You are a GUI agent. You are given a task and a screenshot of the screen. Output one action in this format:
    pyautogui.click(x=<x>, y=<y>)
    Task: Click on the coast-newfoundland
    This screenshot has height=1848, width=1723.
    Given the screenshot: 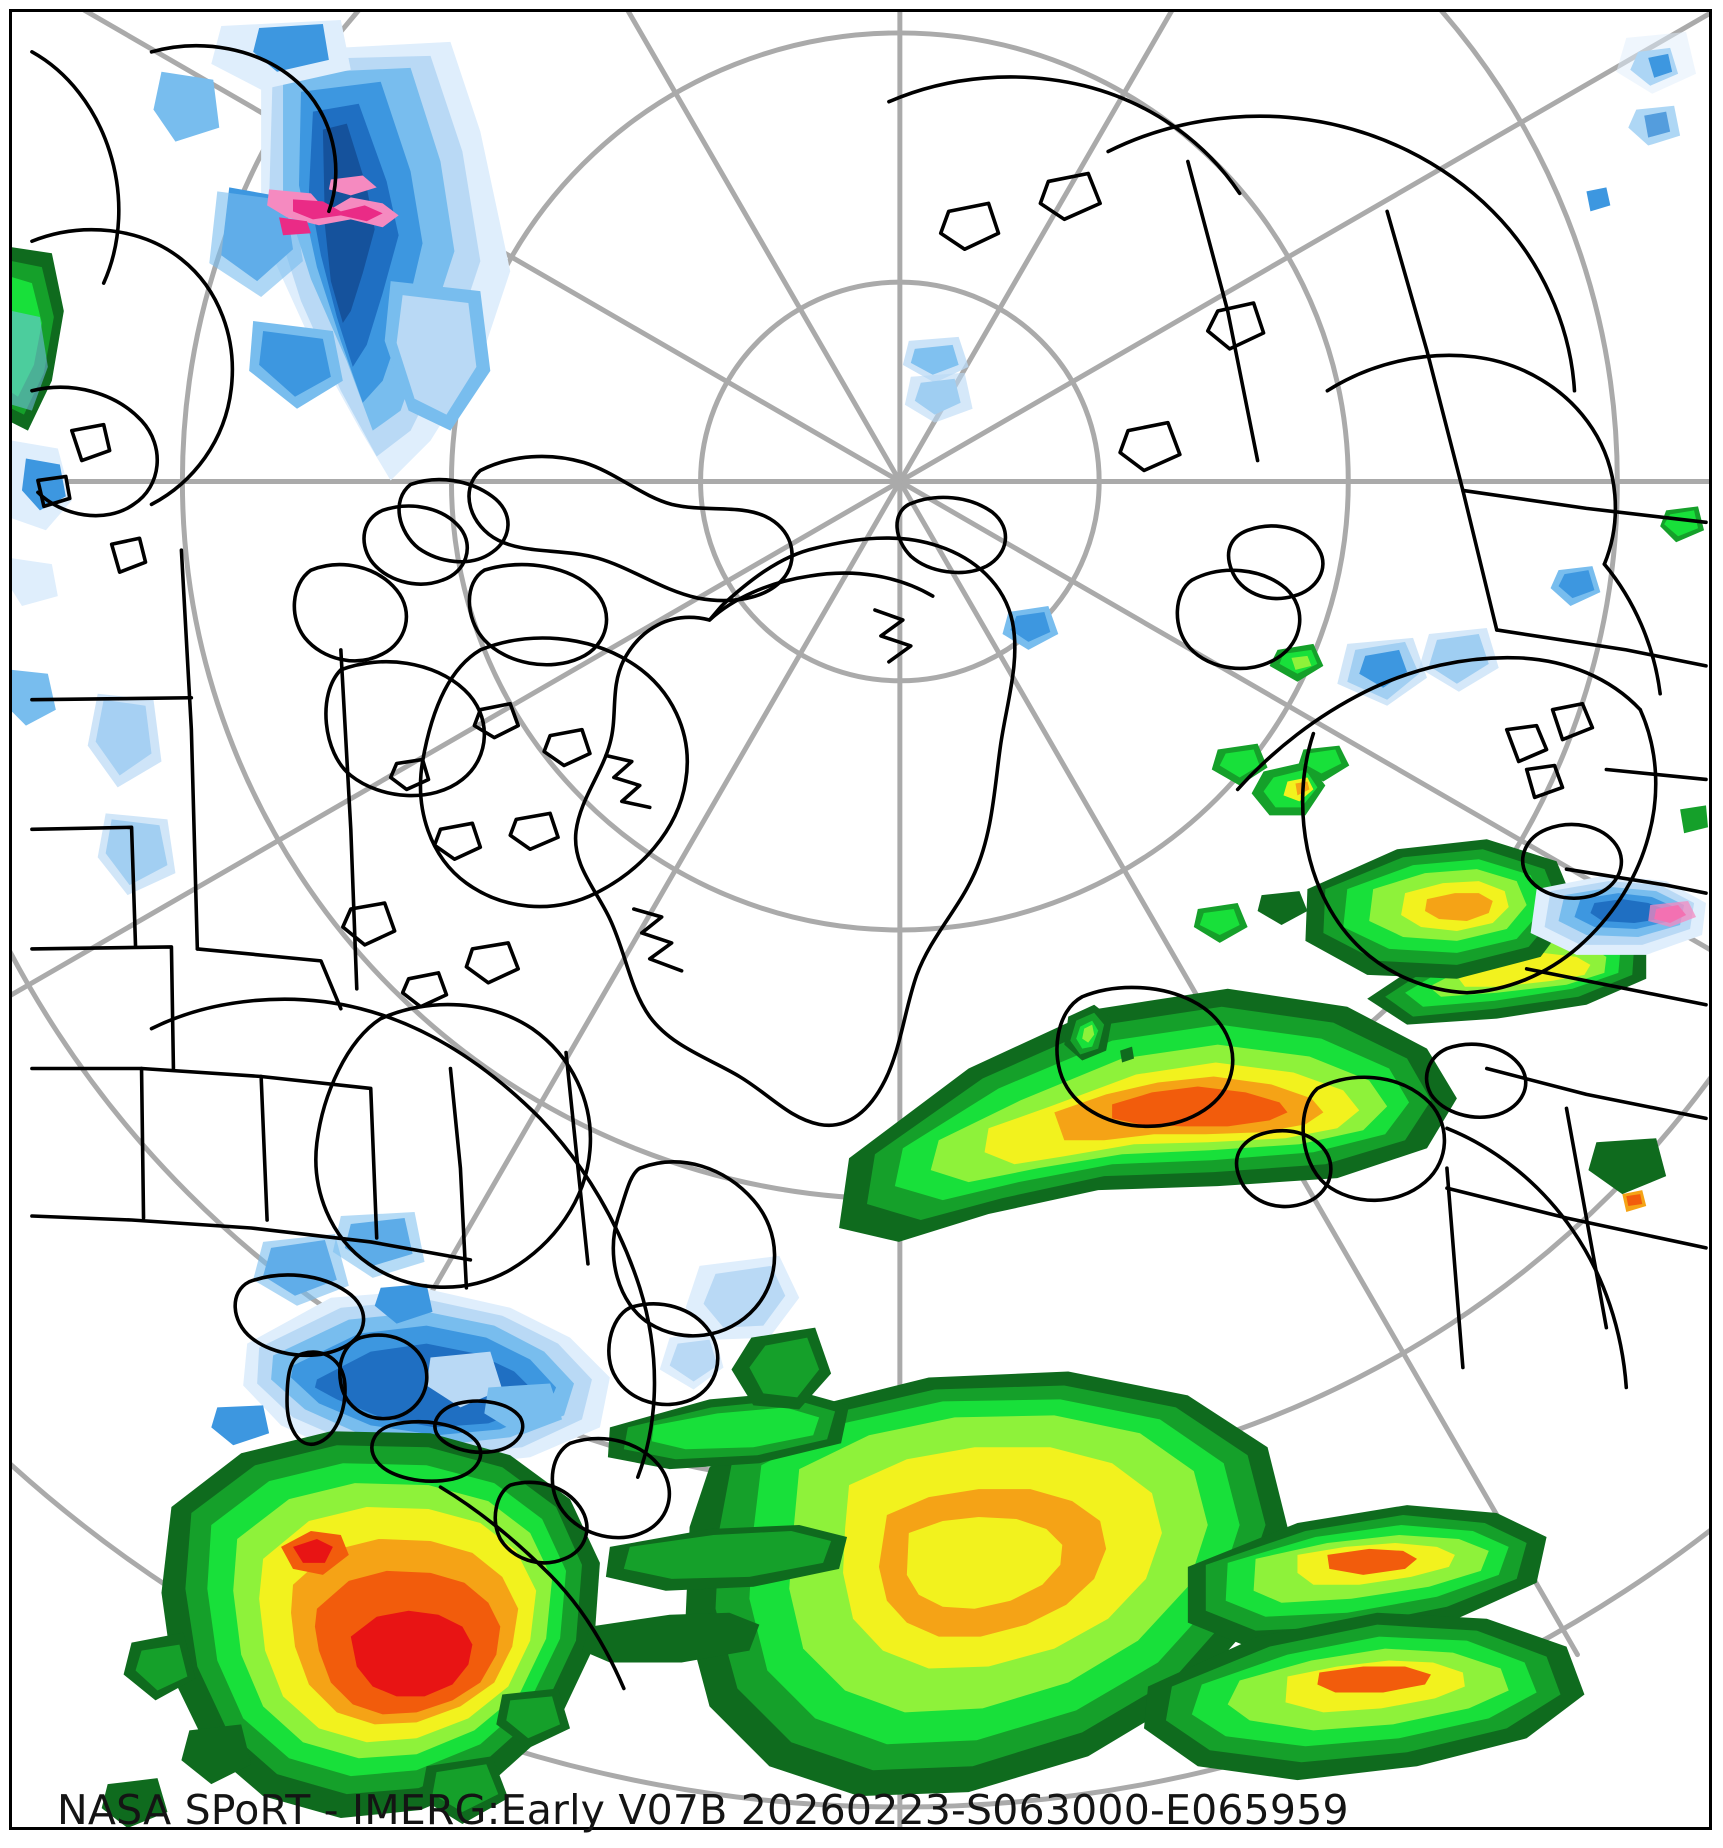 What is the action you would take?
    pyautogui.click(x=663, y=1354)
    